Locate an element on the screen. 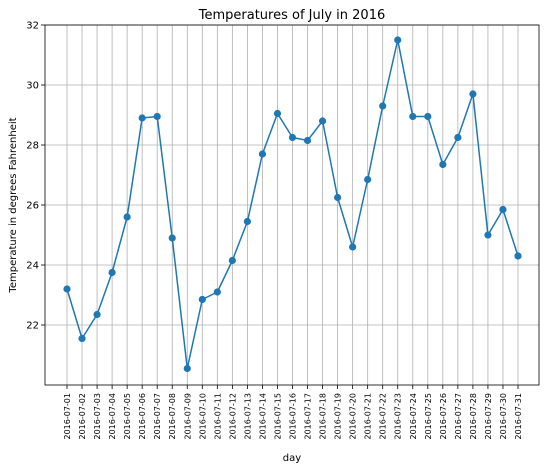 The height and width of the screenshot is (469, 548). x-tick-label: 2016-07-08 is located at coordinates (172, 416).